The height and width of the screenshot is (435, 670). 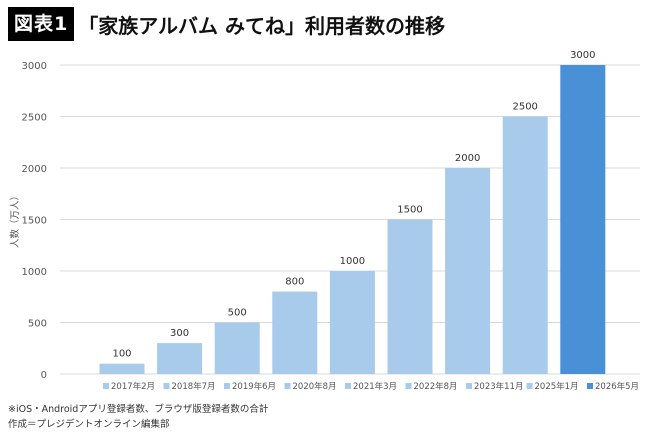 What do you see at coordinates (237, 313) in the screenshot?
I see `data-label: 500` at bounding box center [237, 313].